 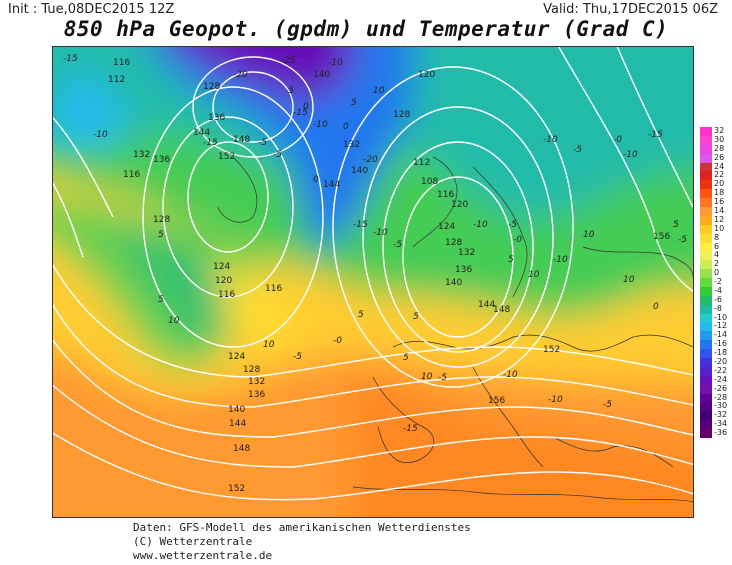 I want to click on colorbar-label: 16, so click(x=719, y=202).